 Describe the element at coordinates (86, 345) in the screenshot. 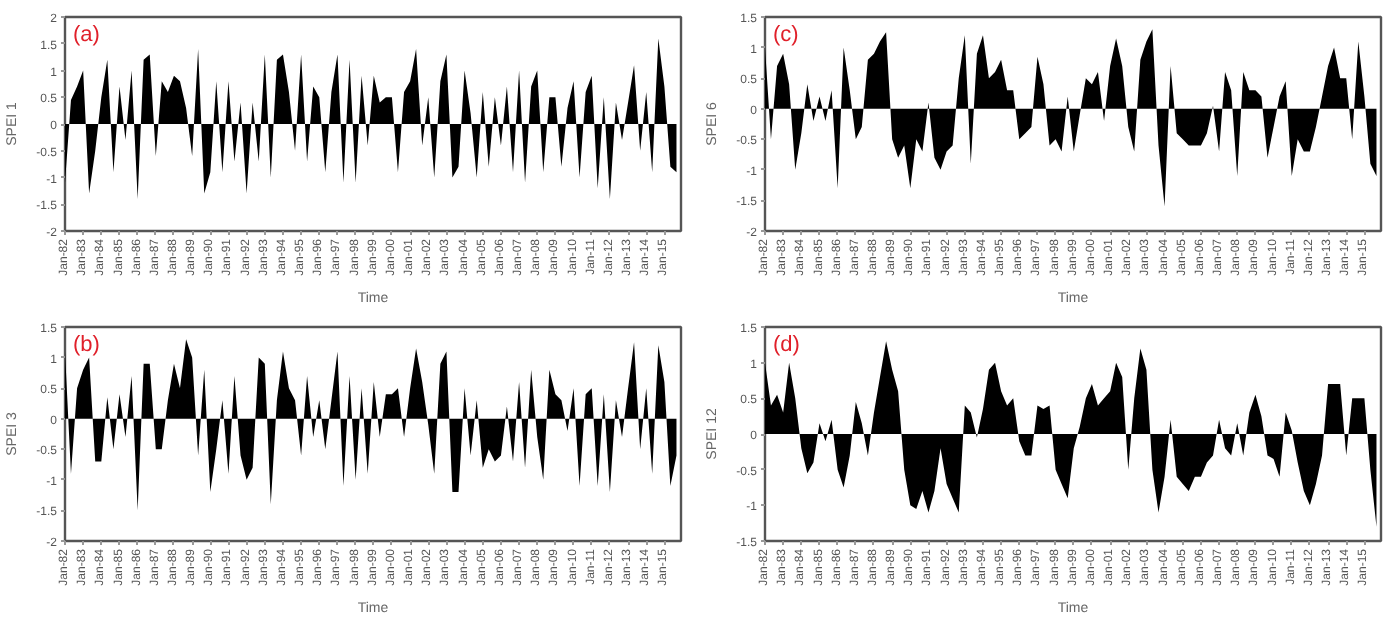

I see `annotation: (b)` at that location.